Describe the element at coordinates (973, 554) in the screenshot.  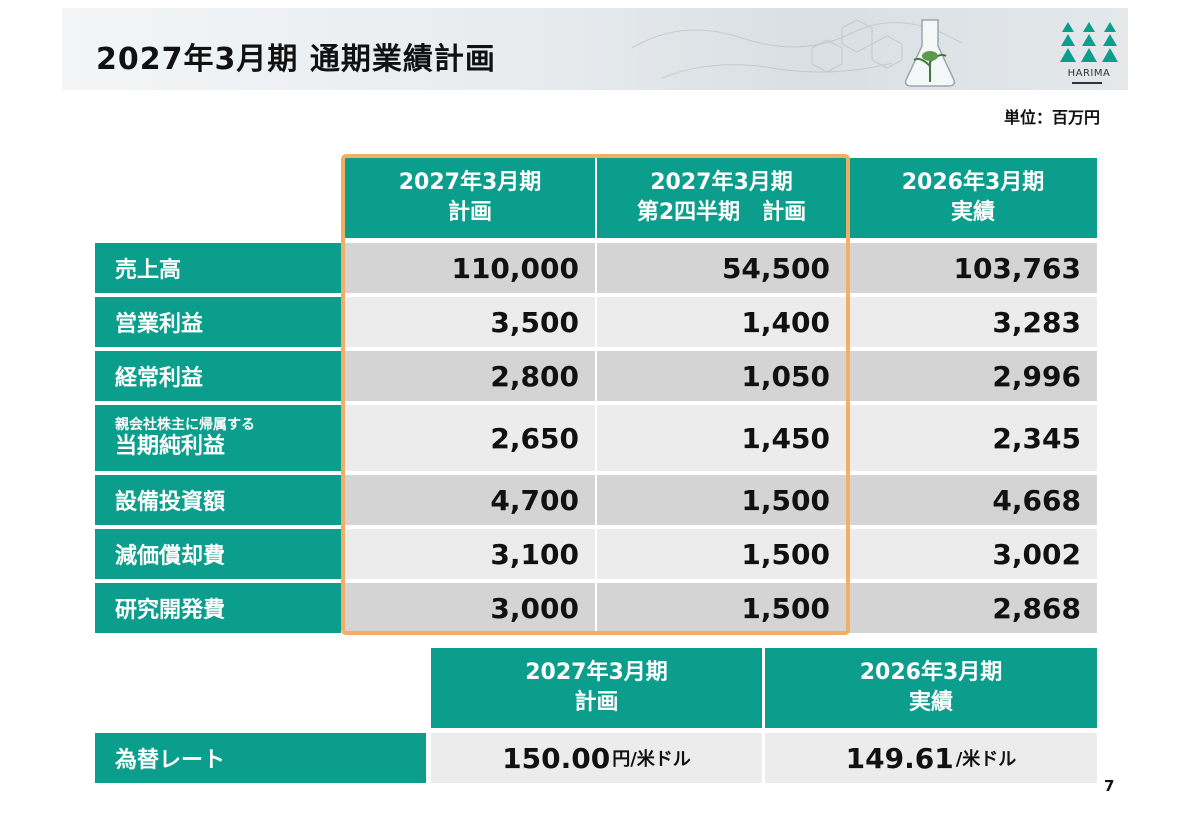
I see `table-cell: 3,002` at that location.